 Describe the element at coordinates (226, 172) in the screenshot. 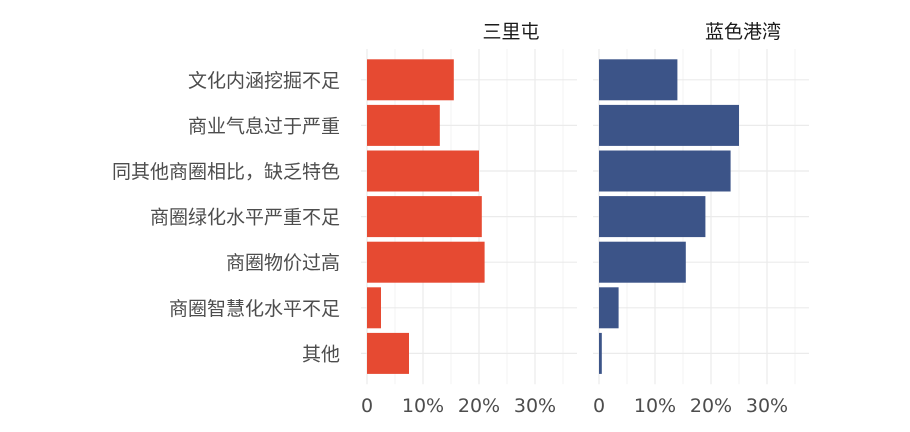

I see `category-label: 同其他商圈相比，缺乏特色` at that location.